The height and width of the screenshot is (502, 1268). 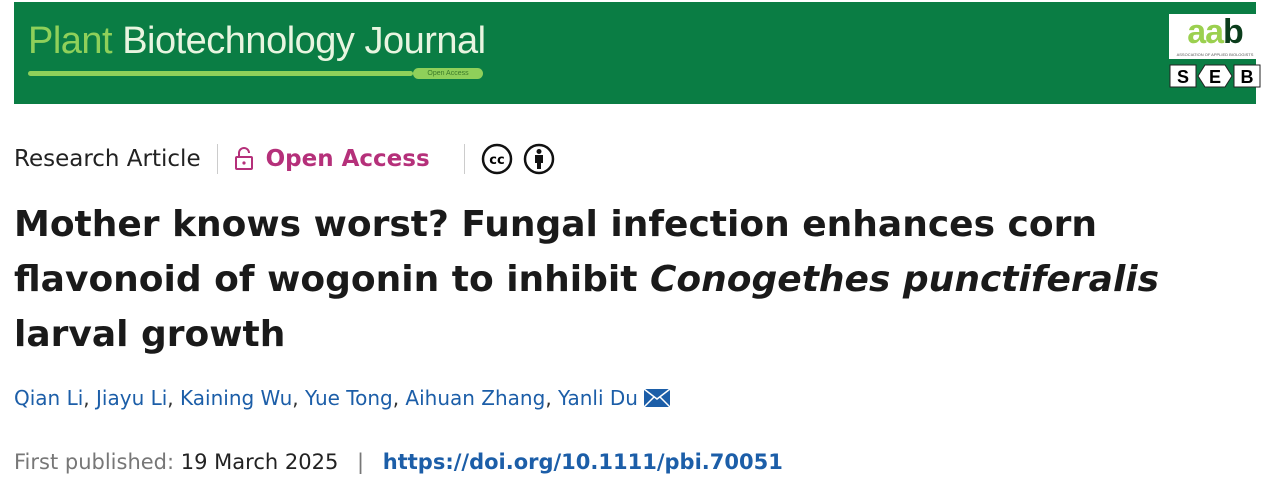 What do you see at coordinates (107, 159) in the screenshot?
I see `article-type: Research Article` at bounding box center [107, 159].